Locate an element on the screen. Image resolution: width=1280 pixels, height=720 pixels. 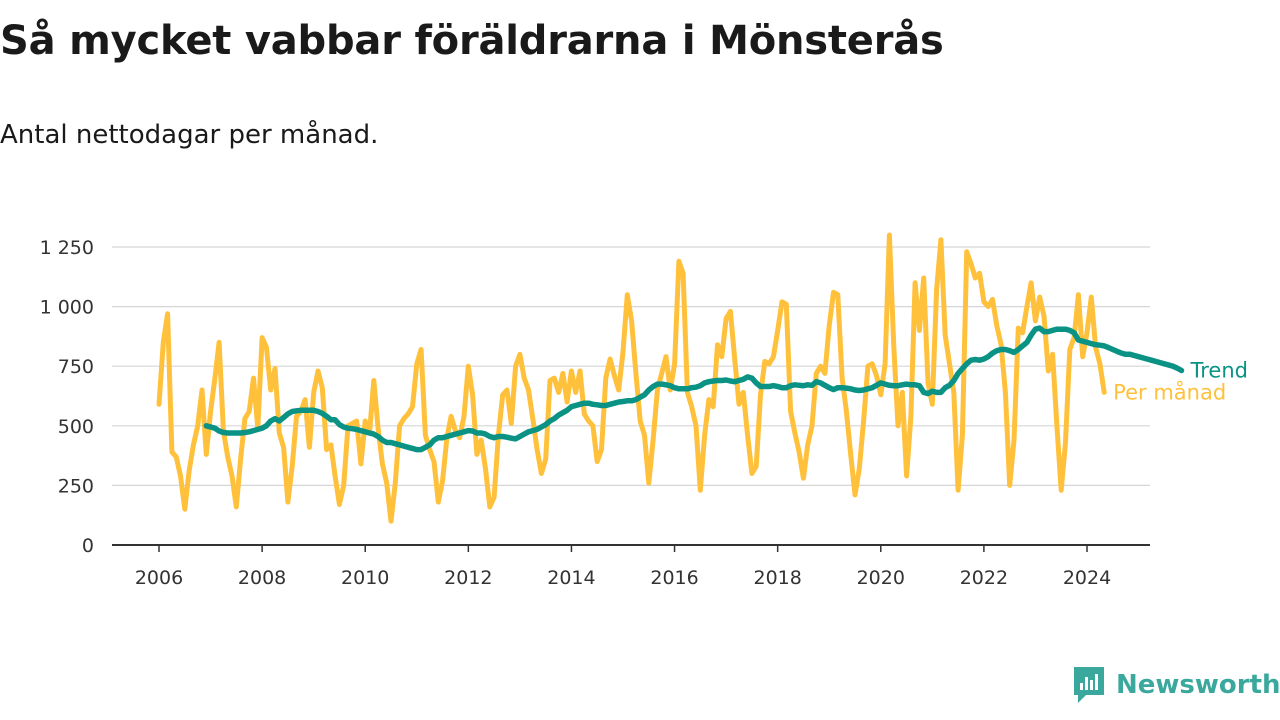
y-tick-label: 750 is located at coordinates (76, 367).